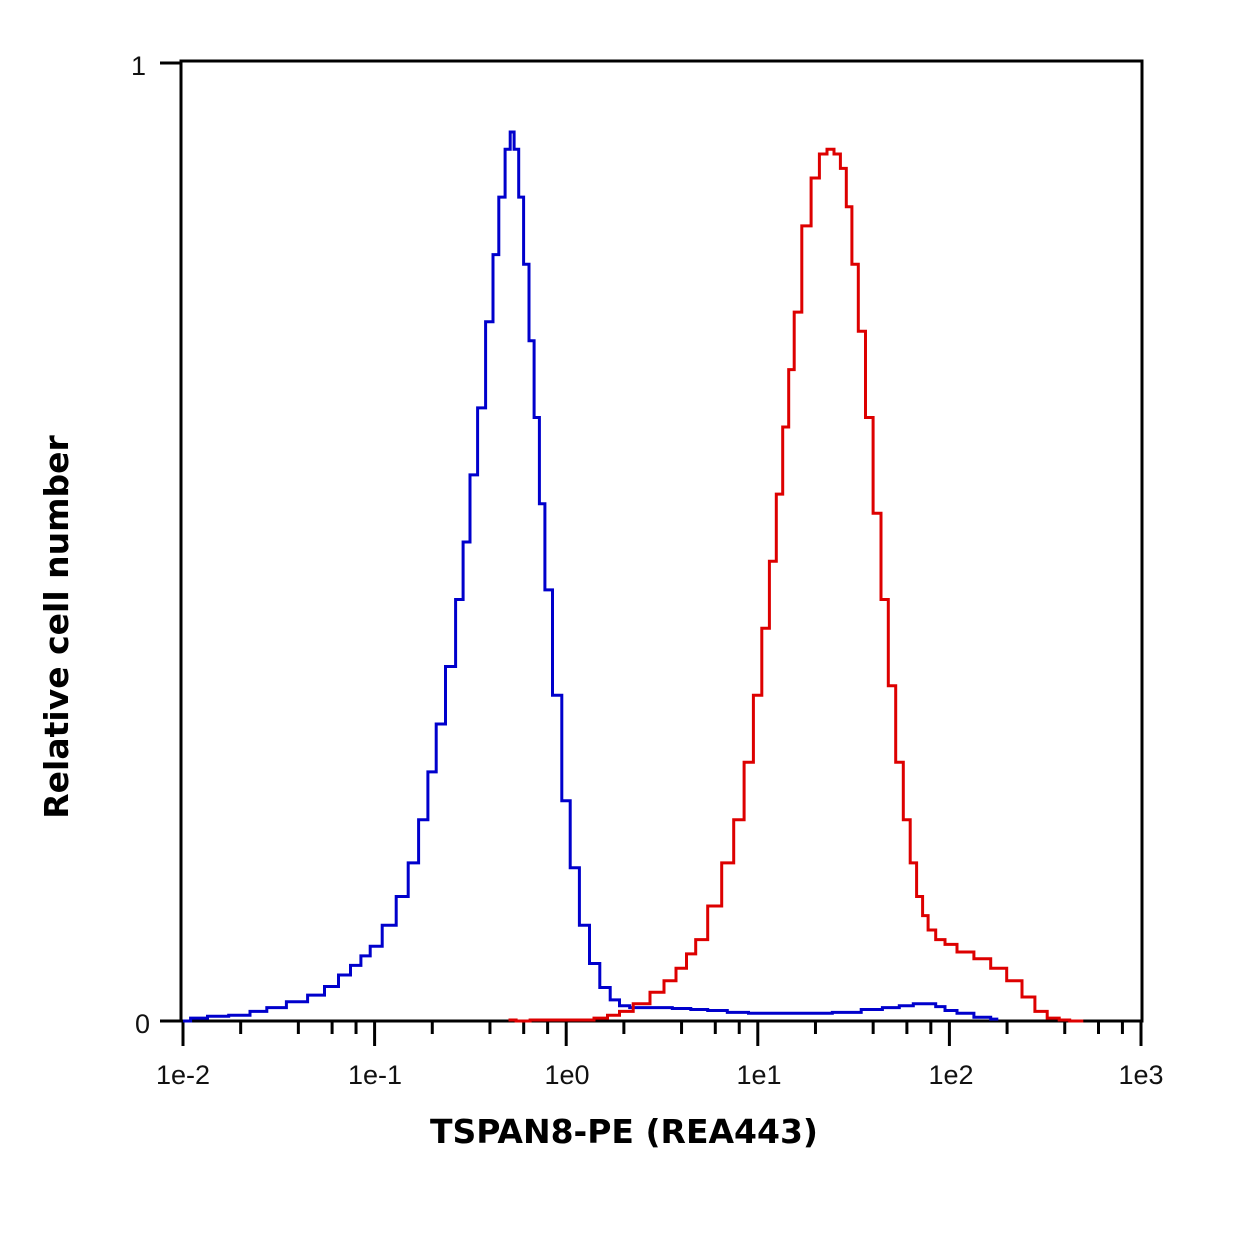 The image size is (1250, 1250). Describe the element at coordinates (662, 1033) in the screenshot. I see `x-axis-ticks` at that location.